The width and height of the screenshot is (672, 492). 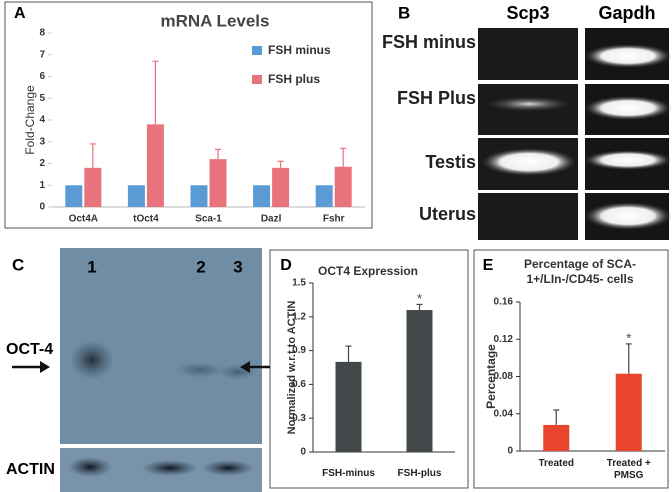 What do you see at coordinates (141, 367) in the screenshot?
I see `arrow` at bounding box center [141, 367].